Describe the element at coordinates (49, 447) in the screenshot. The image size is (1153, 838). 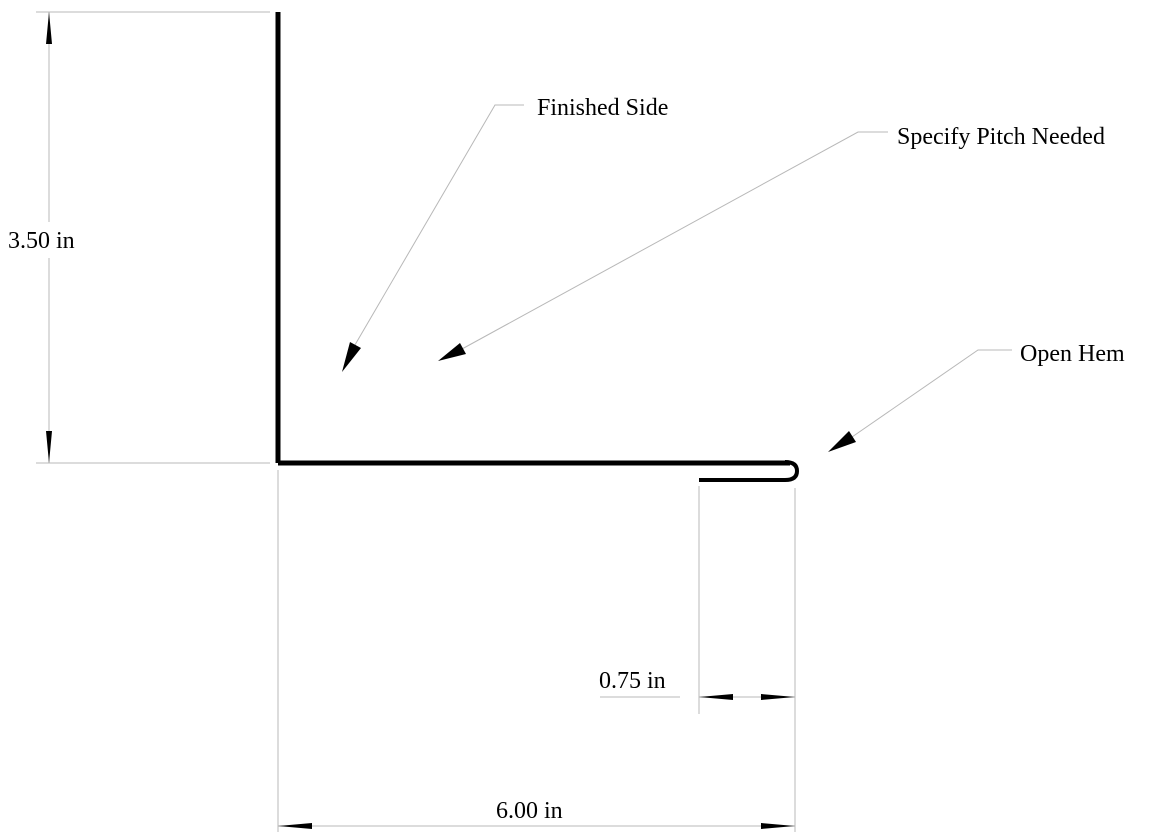
I see `height-arrow-bottom` at that location.